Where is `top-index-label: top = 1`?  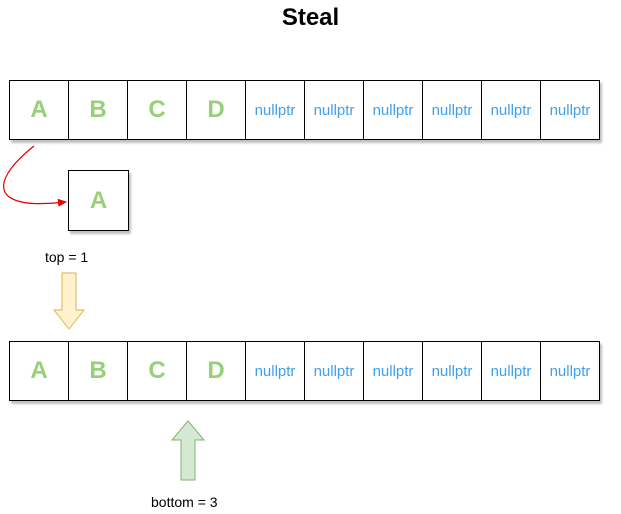
top-index-label: top = 1 is located at coordinates (67, 257).